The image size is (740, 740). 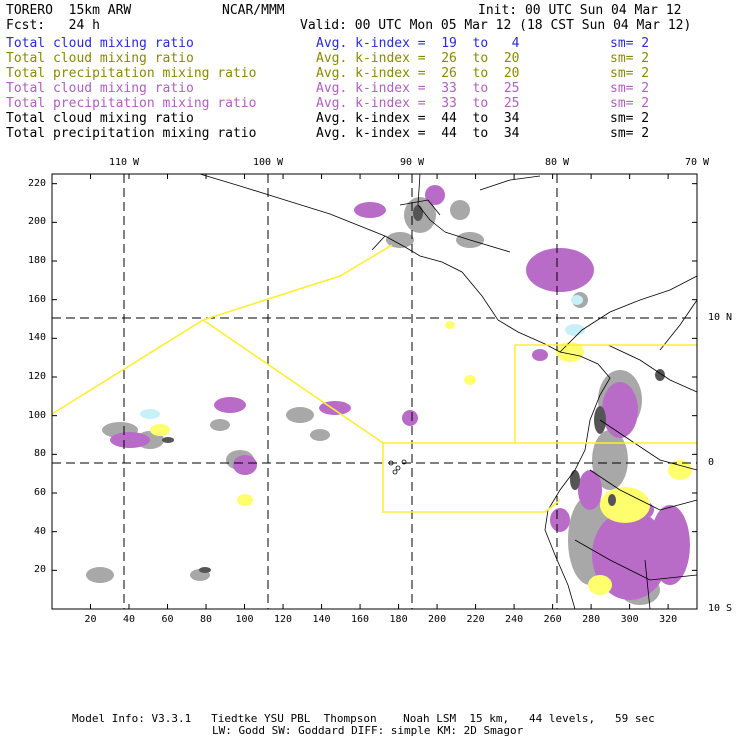 I want to click on y-tick-label: 80, so click(x=39, y=454).